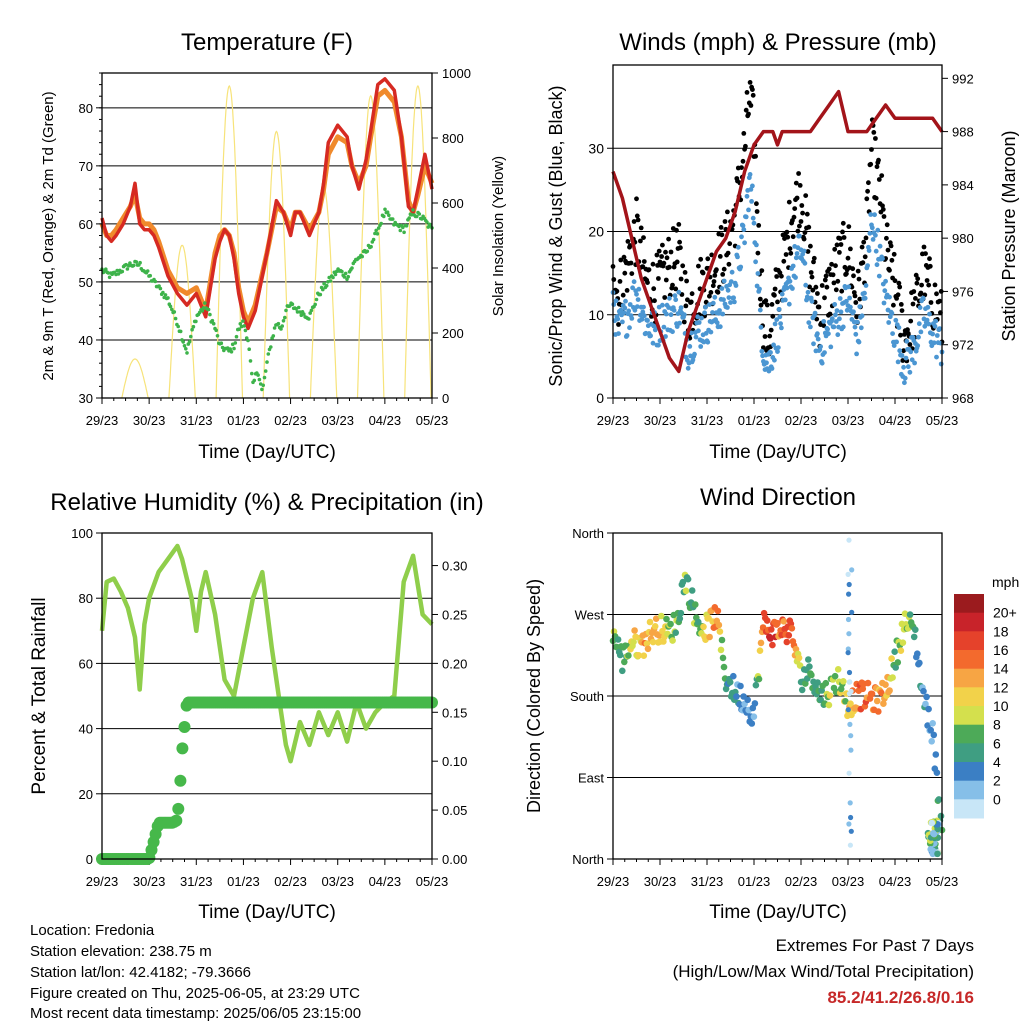 The width and height of the screenshot is (1024, 1024). I want to click on y2-tick-label: 0.25, so click(454, 614).